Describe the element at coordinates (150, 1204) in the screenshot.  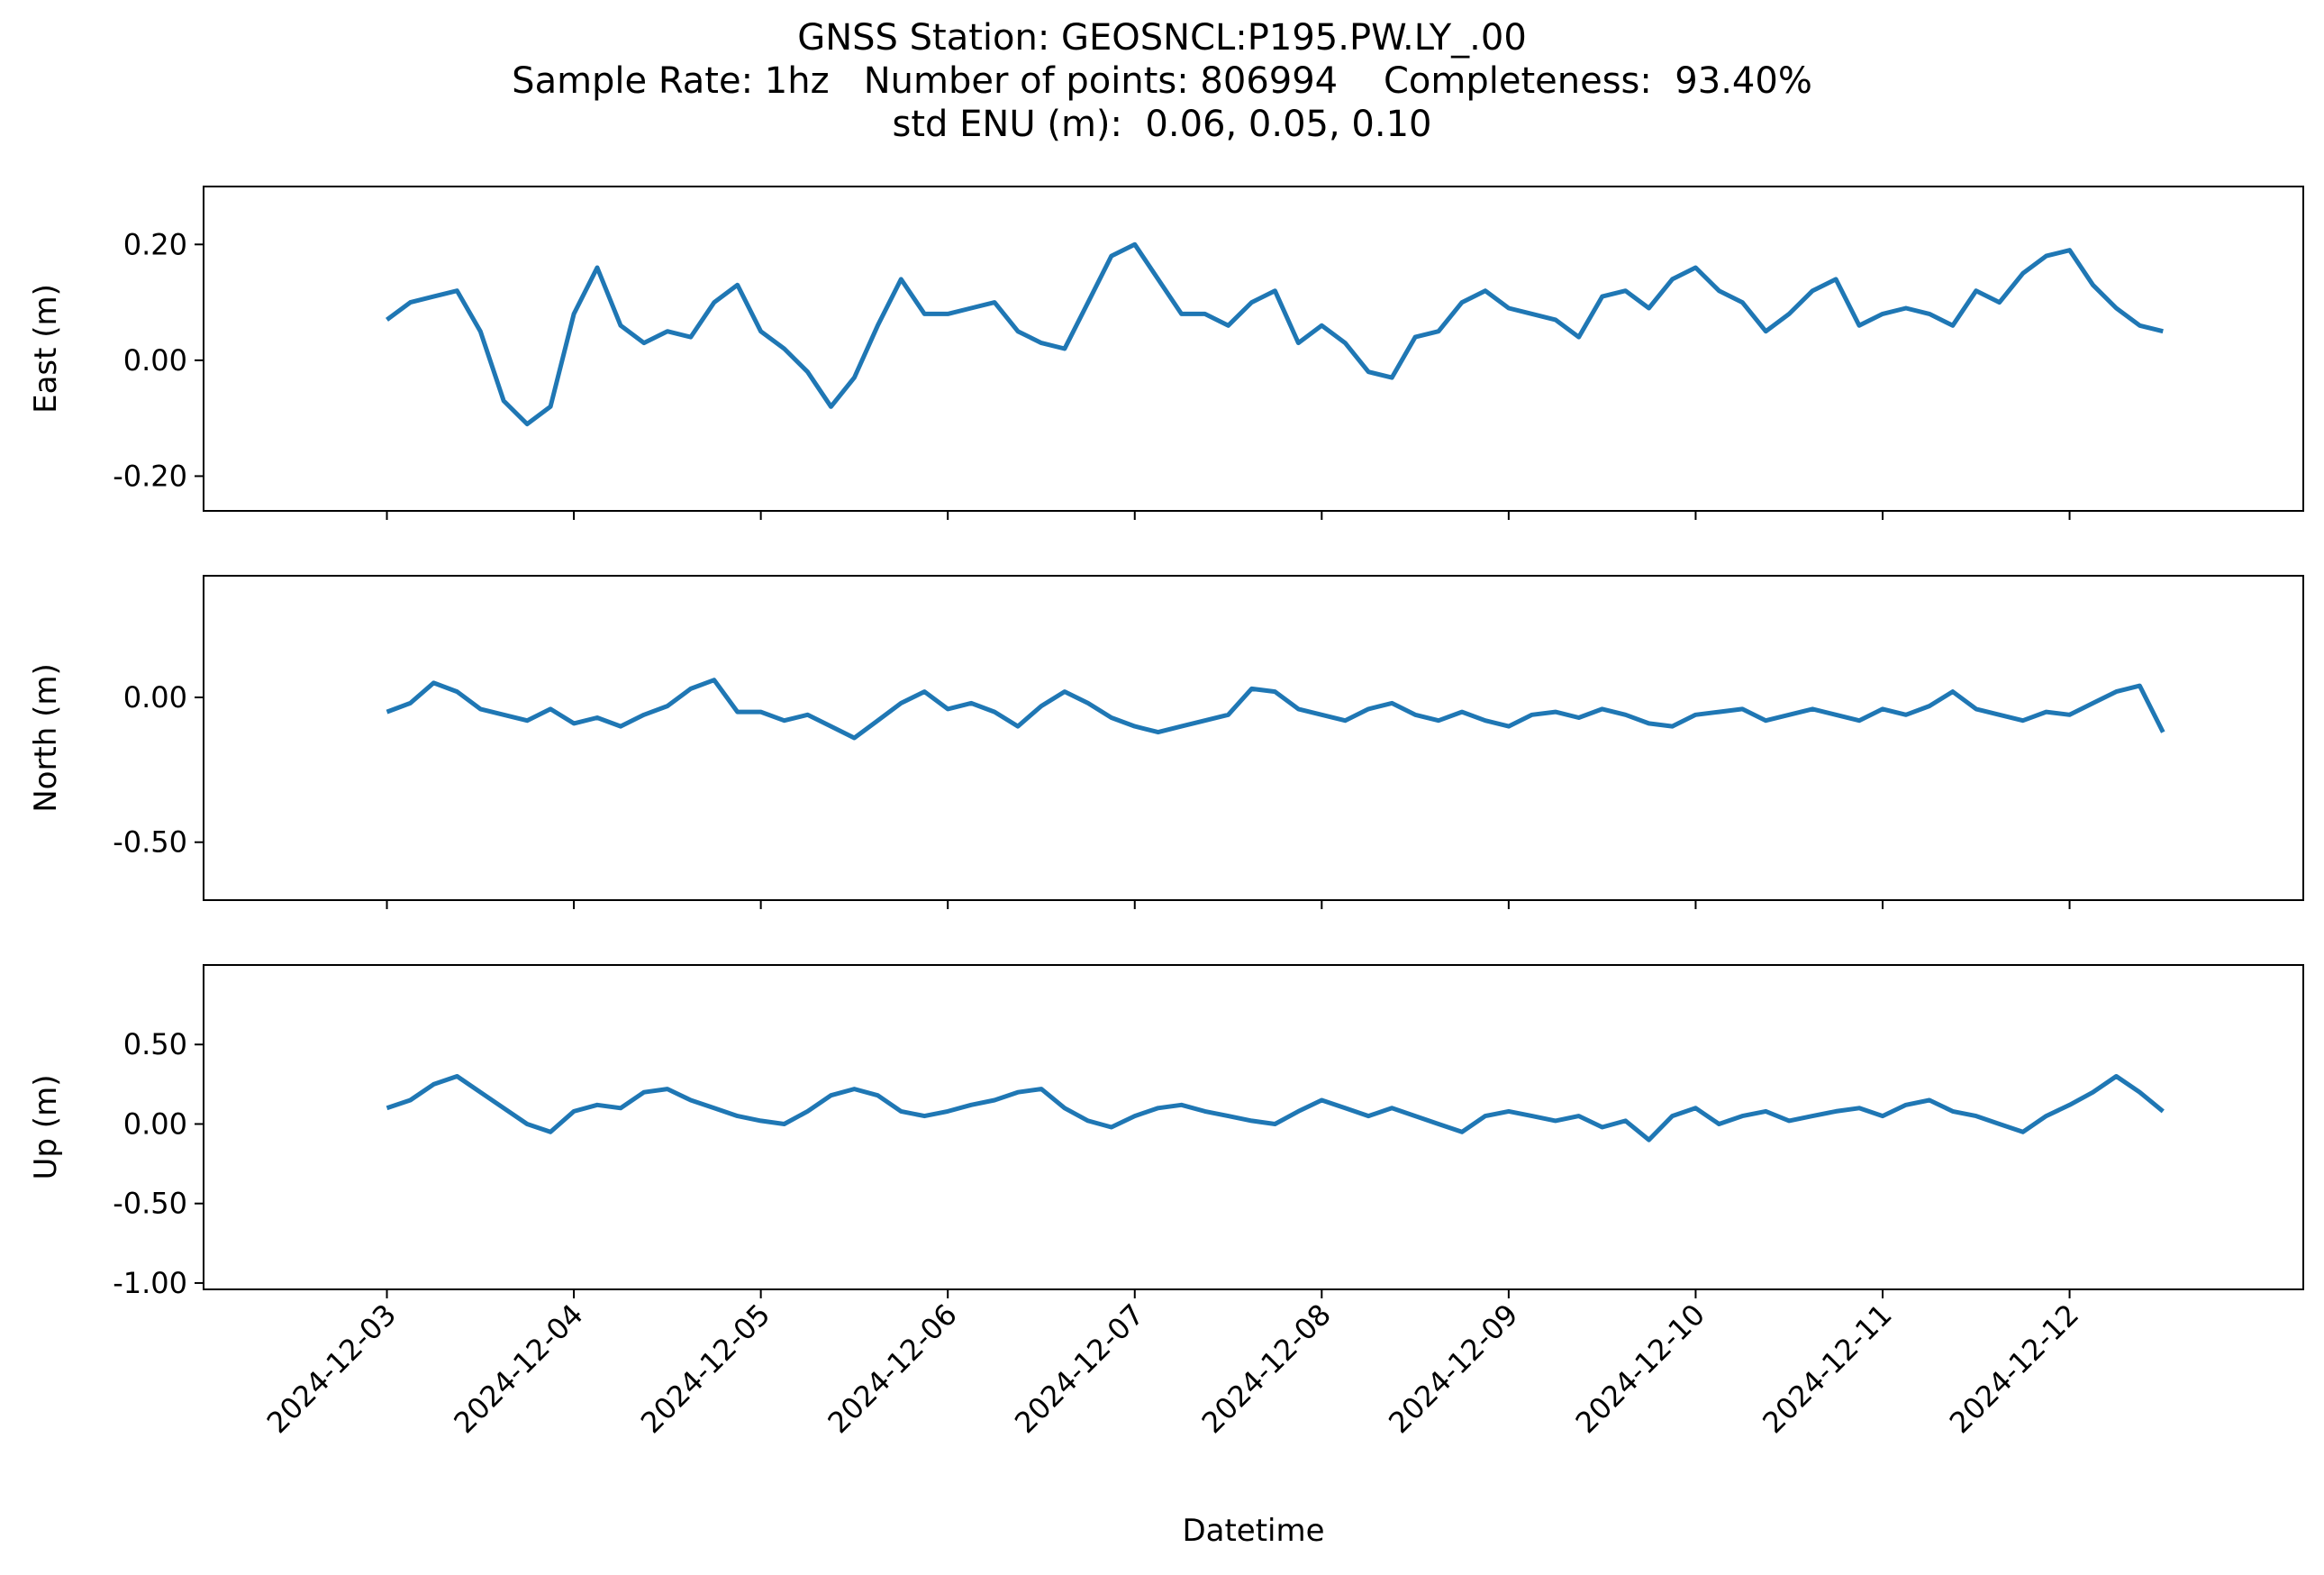
I see `up-ytick-label: -0.50` at that location.